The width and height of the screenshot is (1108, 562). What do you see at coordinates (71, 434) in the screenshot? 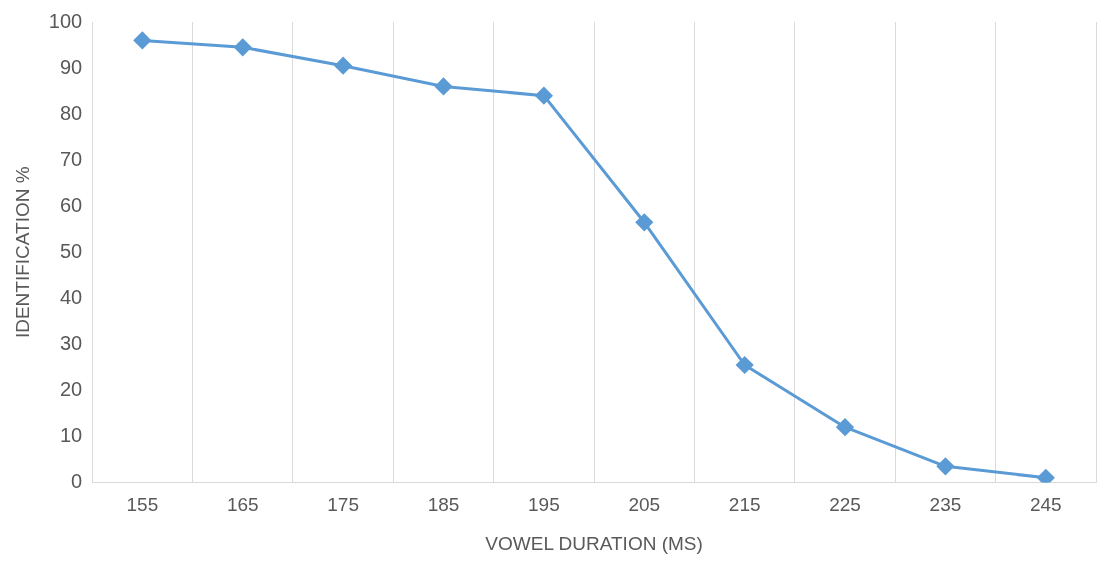
I see `y-tick-label: 10` at bounding box center [71, 434].